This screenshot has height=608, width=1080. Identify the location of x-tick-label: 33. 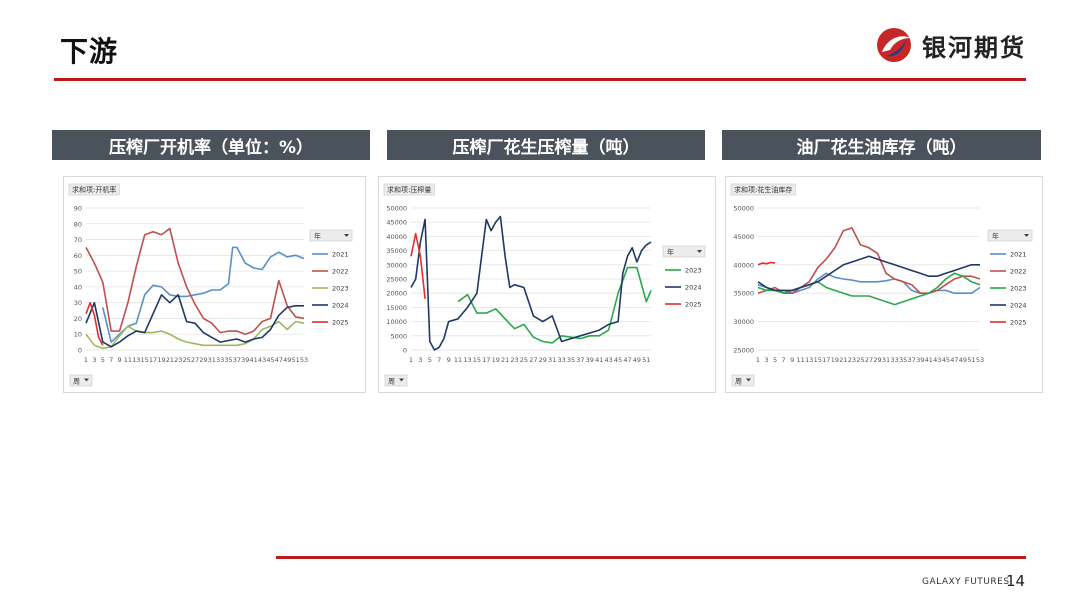
(561, 360).